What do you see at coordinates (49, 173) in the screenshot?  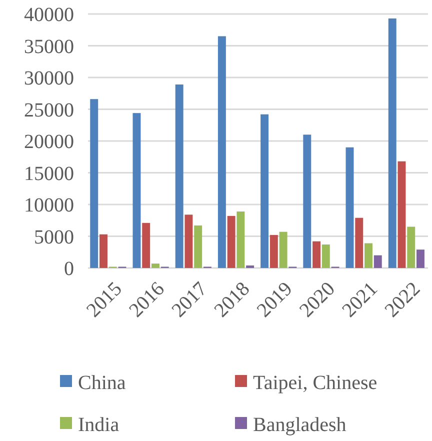 I see `y-tick-label: 15000` at bounding box center [49, 173].